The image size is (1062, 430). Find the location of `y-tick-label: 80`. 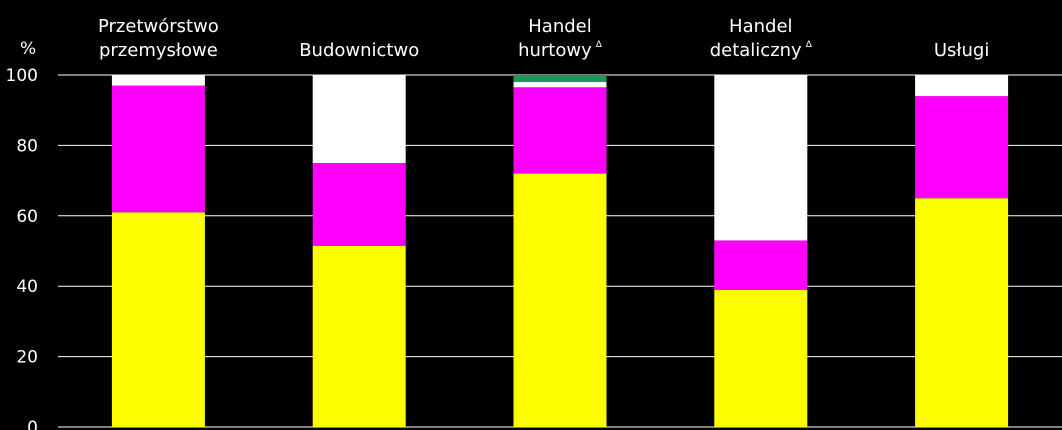

y-tick-label: 80 is located at coordinates (27, 146).